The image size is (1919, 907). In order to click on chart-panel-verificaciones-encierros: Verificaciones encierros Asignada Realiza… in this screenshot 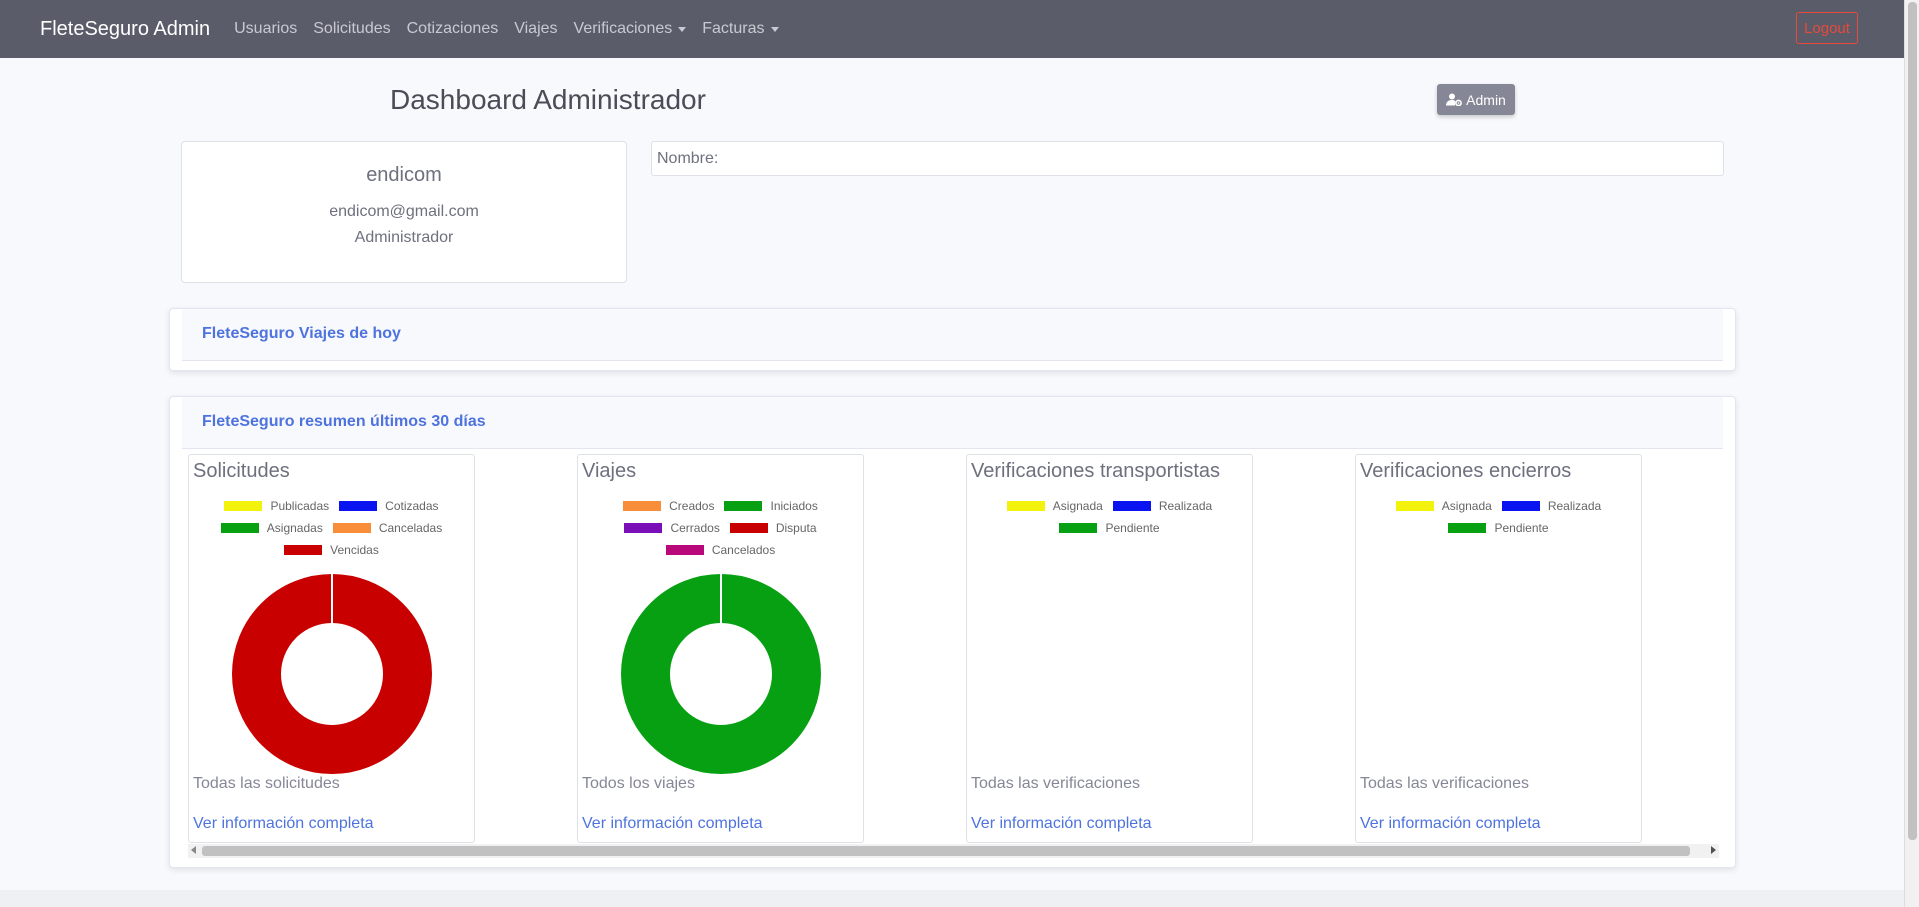, I will do `click(1498, 648)`.